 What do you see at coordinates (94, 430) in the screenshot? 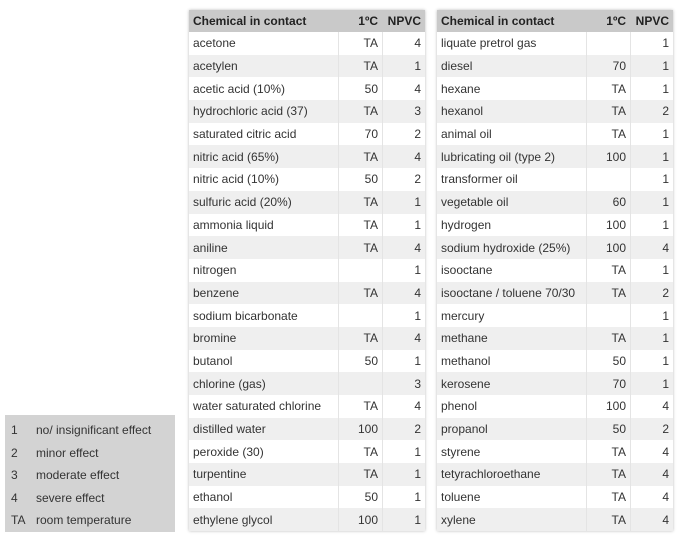
I see `legend-text: no/ insignificant effect` at bounding box center [94, 430].